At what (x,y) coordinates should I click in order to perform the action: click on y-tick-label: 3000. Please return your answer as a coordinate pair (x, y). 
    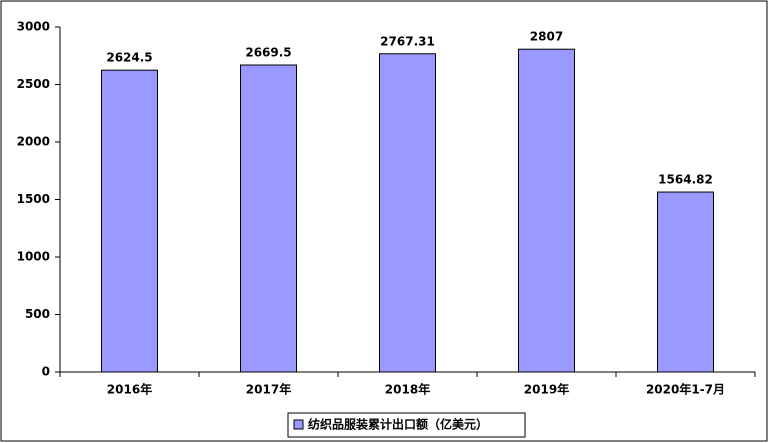
    Looking at the image, I should click on (33, 27).